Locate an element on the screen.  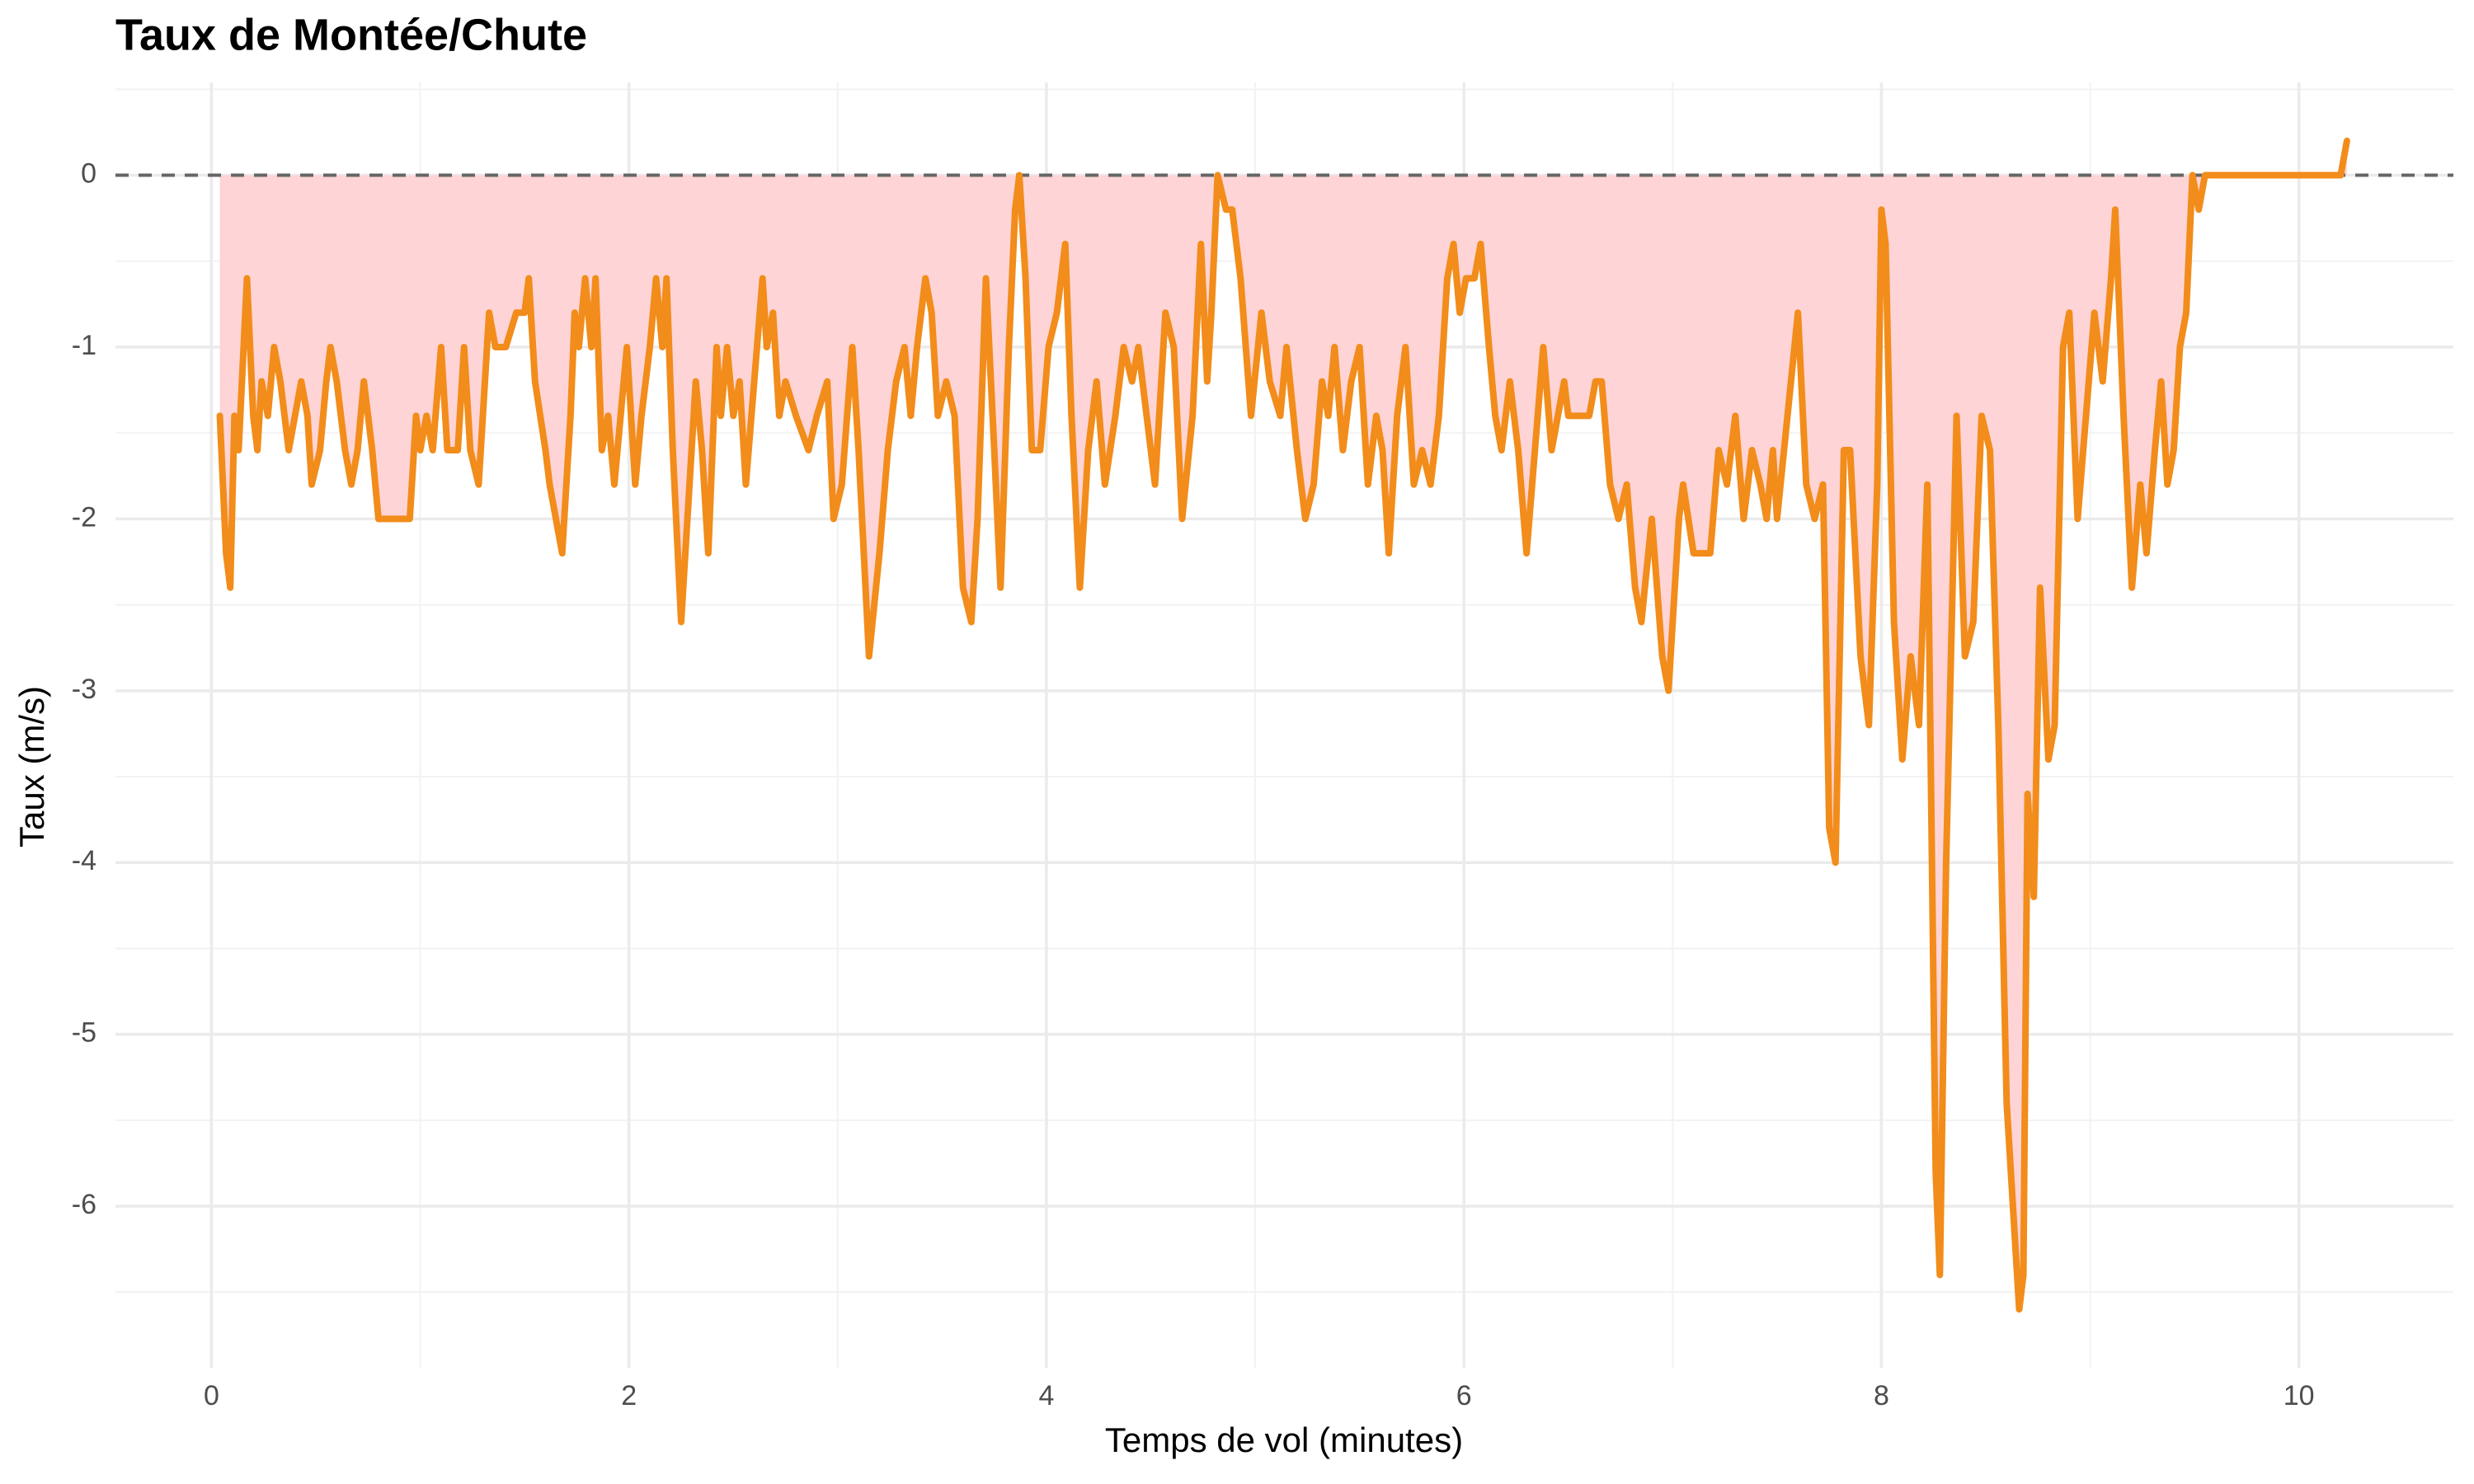
x-tick-label: 8 is located at coordinates (1881, 1395).